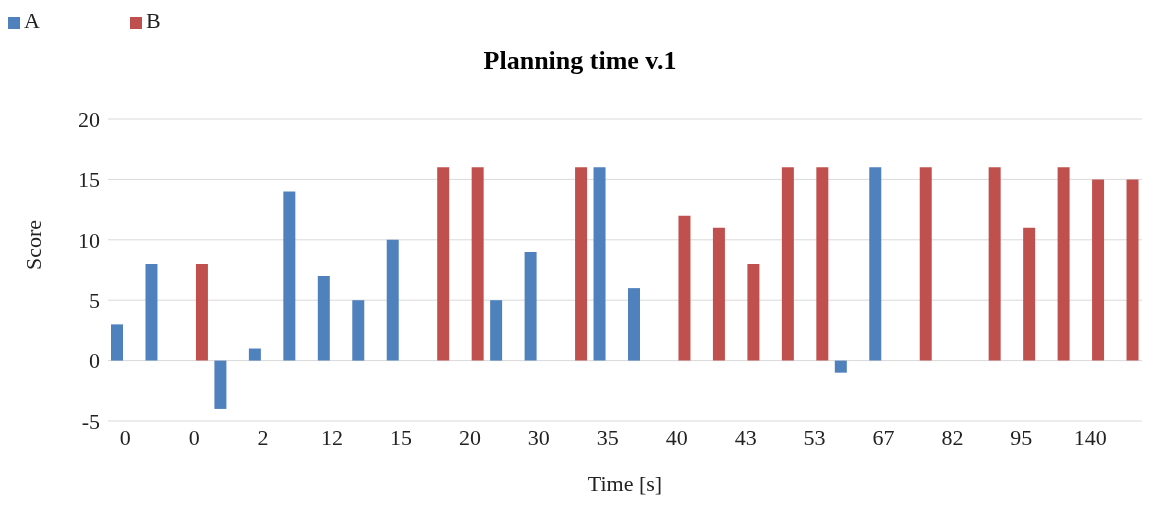 The height and width of the screenshot is (529, 1160). I want to click on y-tick-label: 20, so click(89, 119).